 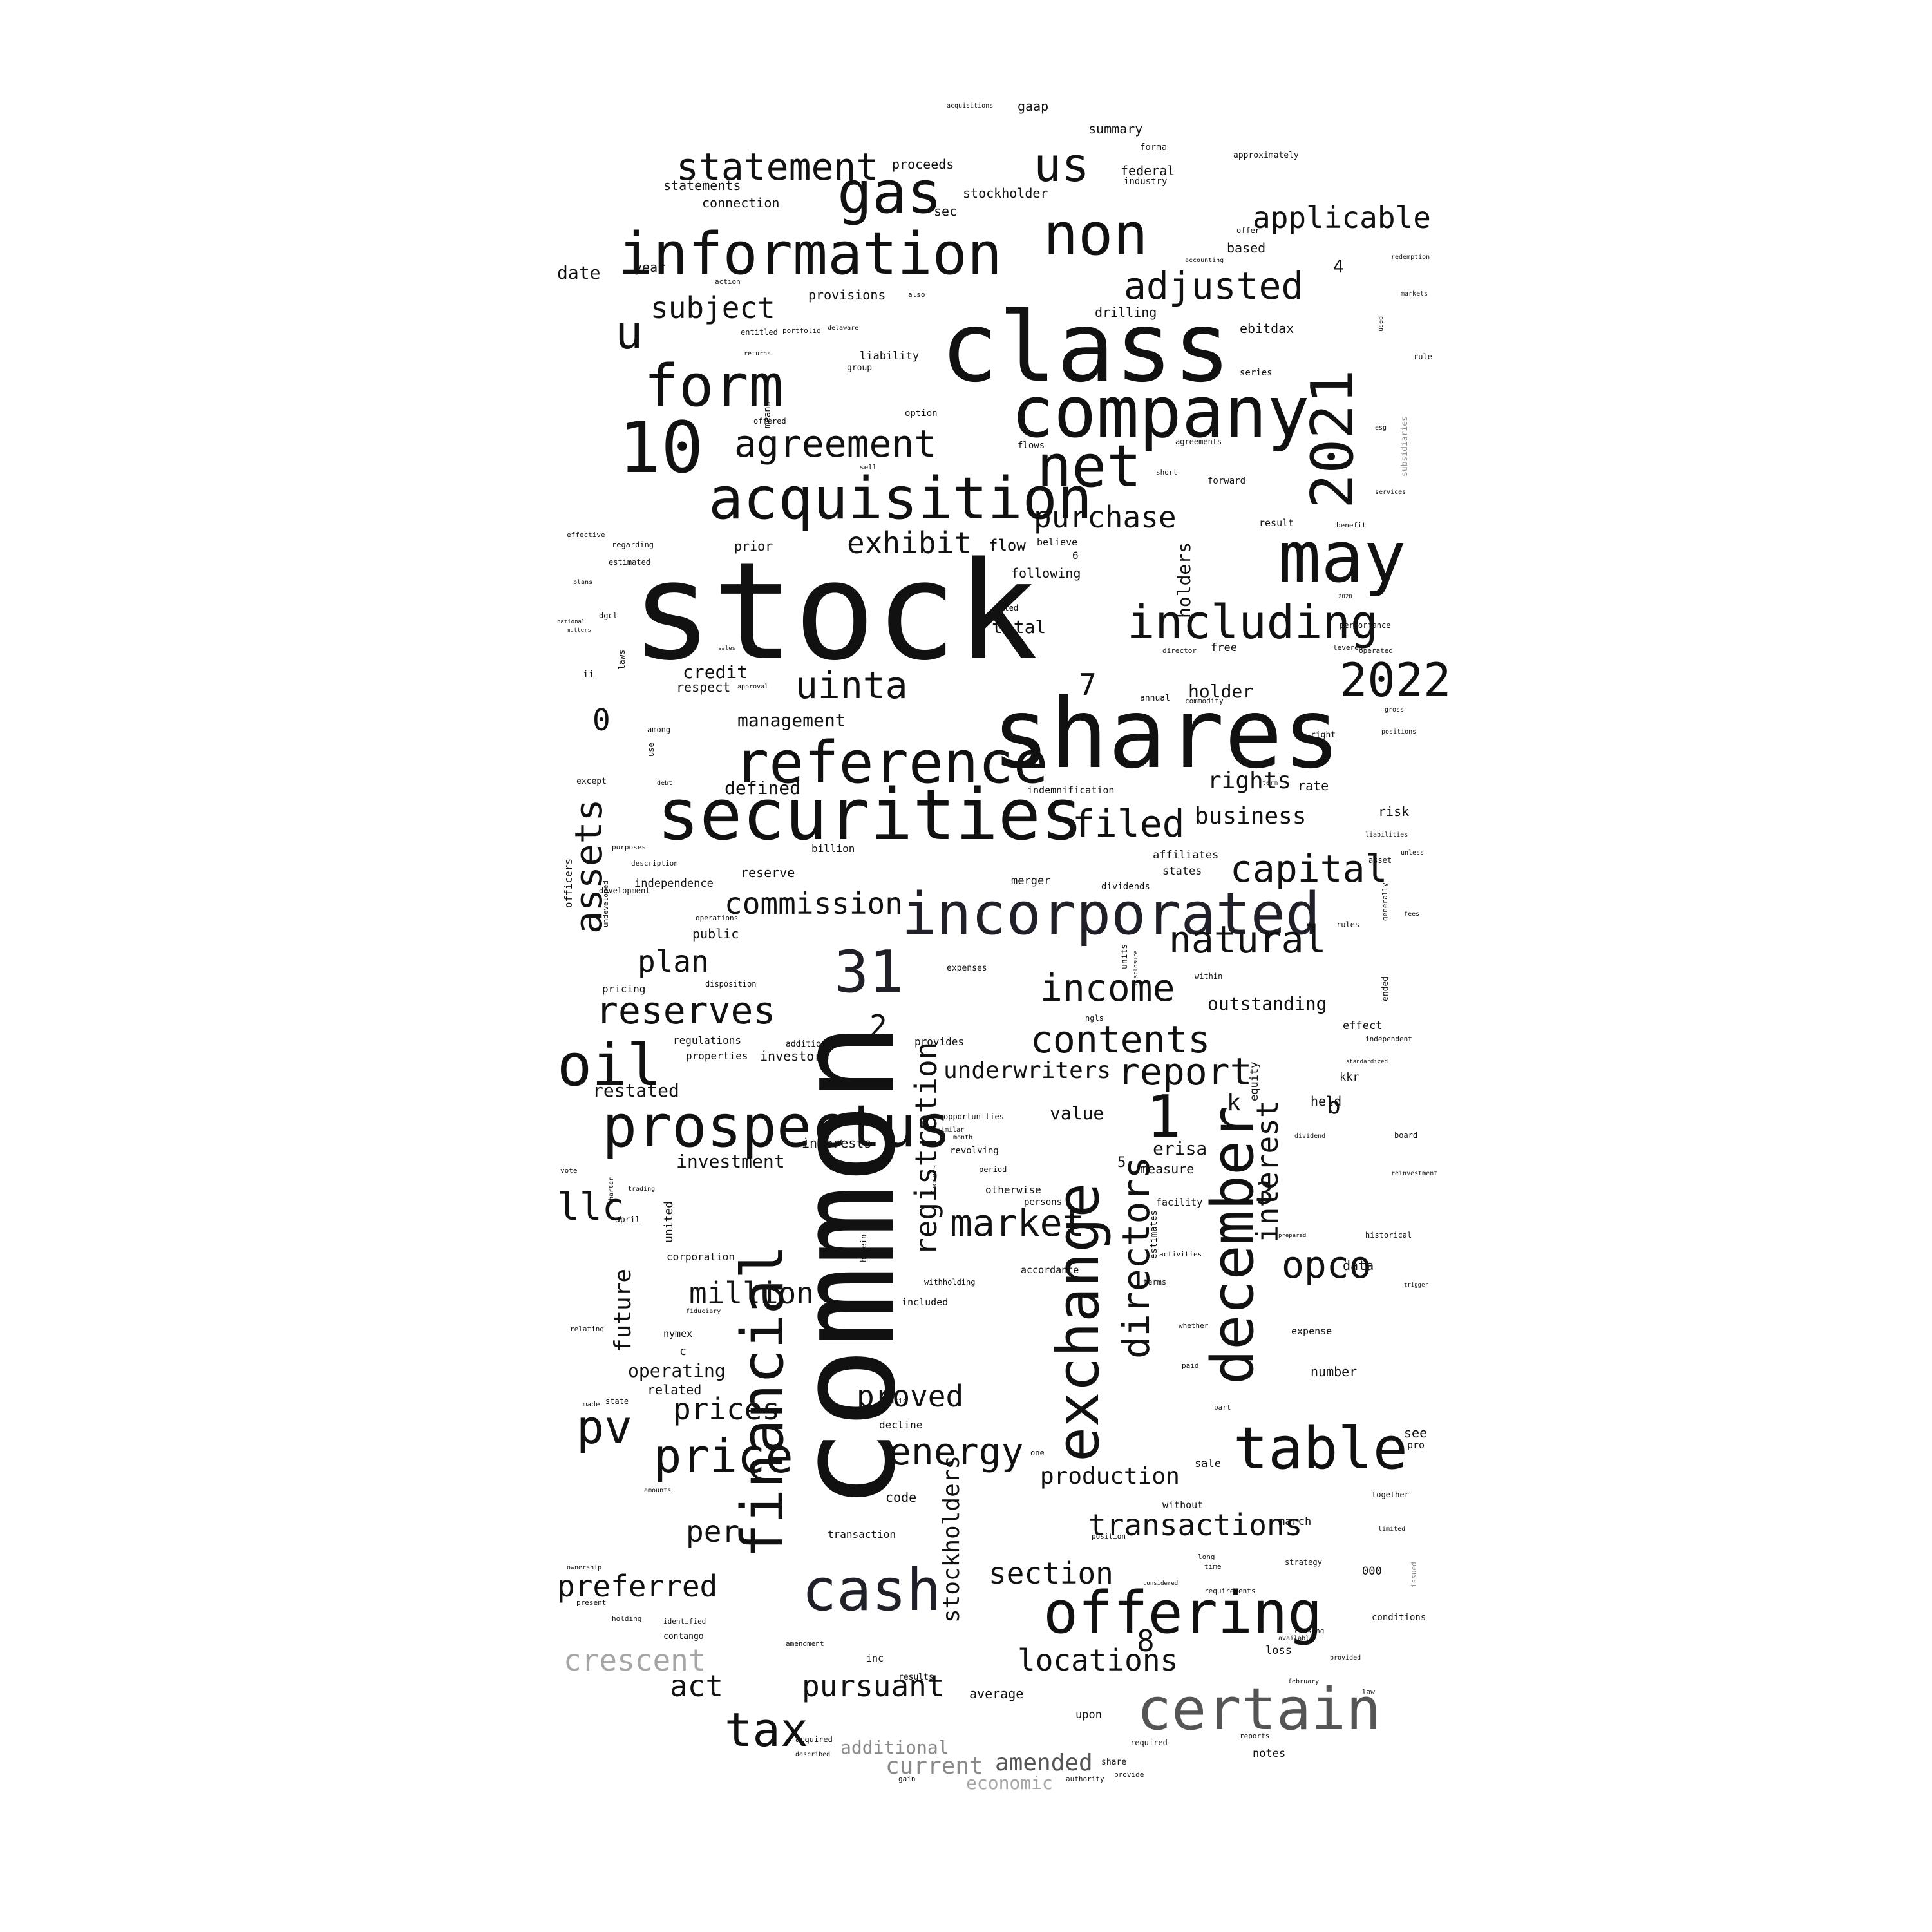 I want to click on word: statement, so click(x=778, y=167).